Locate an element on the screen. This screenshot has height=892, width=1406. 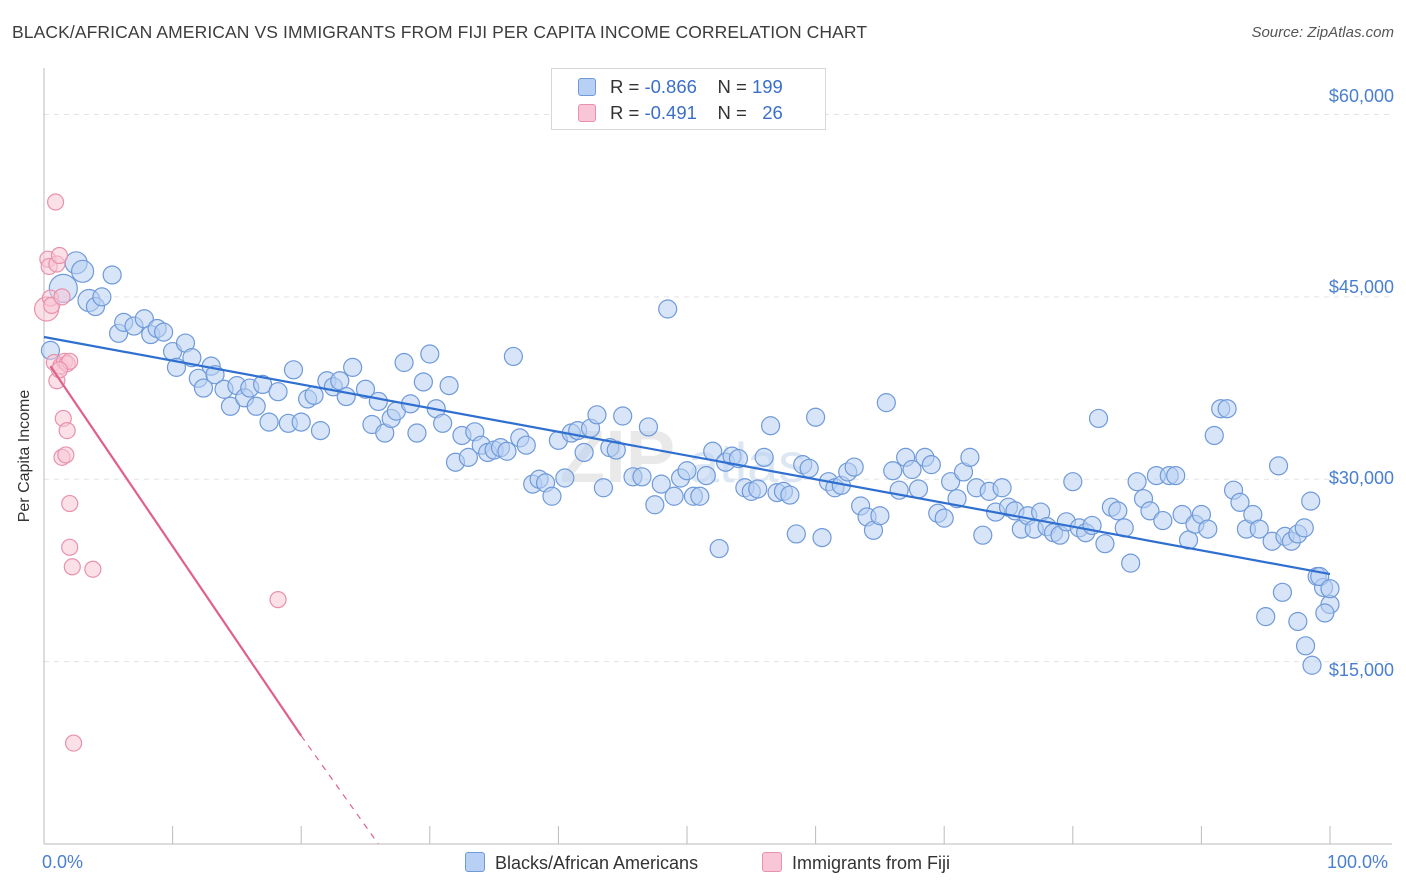
source-label: Source: ZipAtlas.com is located at coordinates (1322, 32).